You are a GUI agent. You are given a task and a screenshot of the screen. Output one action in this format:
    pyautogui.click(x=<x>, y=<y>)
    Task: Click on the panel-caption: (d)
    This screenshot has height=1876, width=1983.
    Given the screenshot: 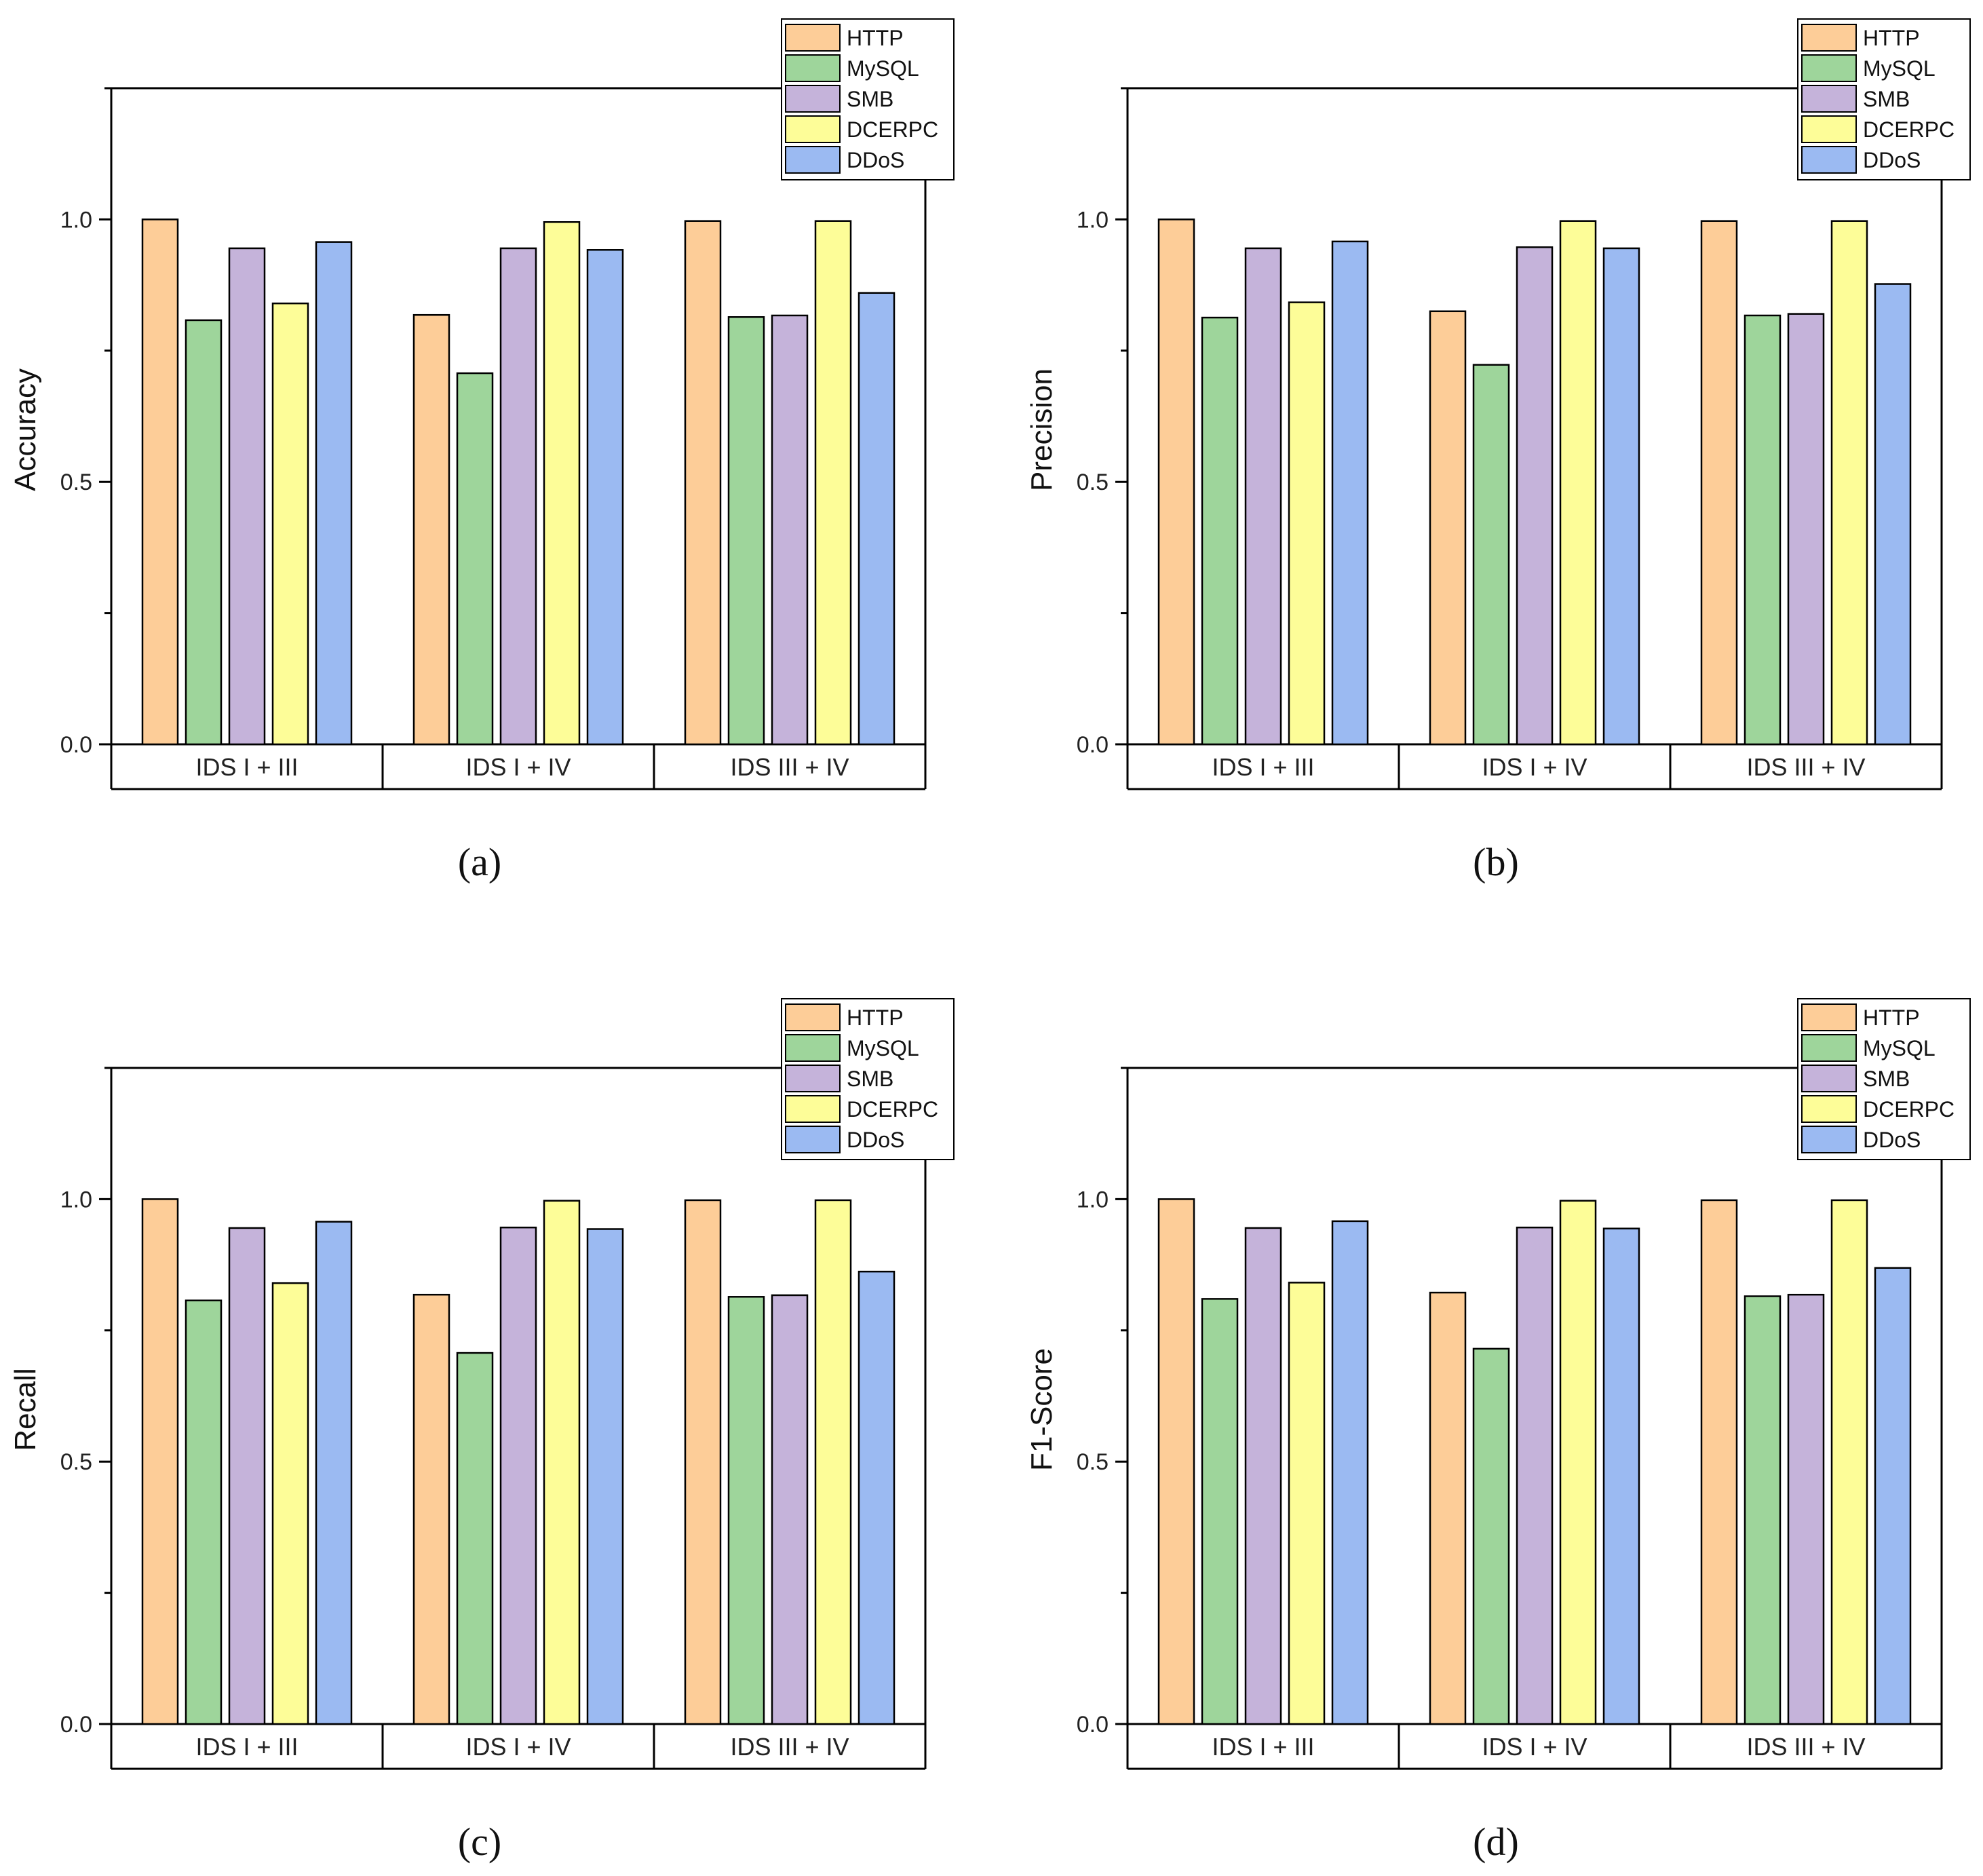 What is the action you would take?
    pyautogui.click(x=1496, y=1842)
    